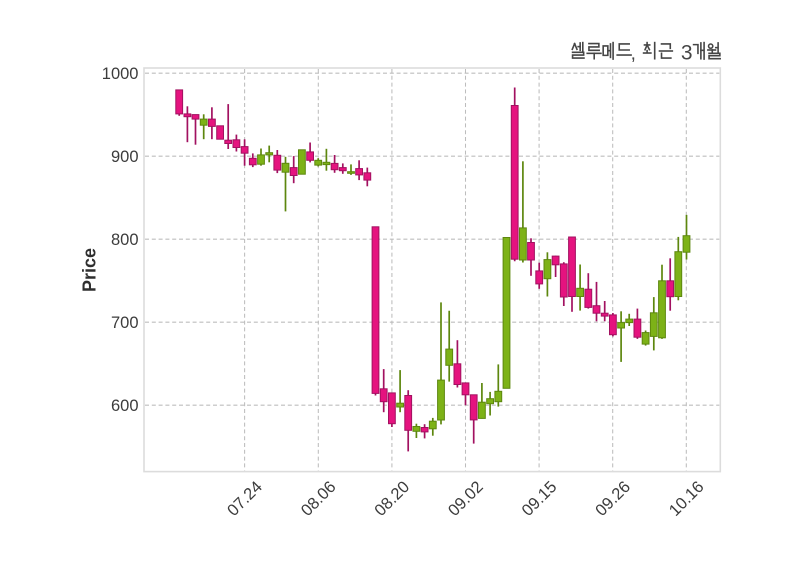 Image resolution: width=800 pixels, height=575 pixels. What do you see at coordinates (90, 270) in the screenshot?
I see `svg-text: Price` at bounding box center [90, 270].